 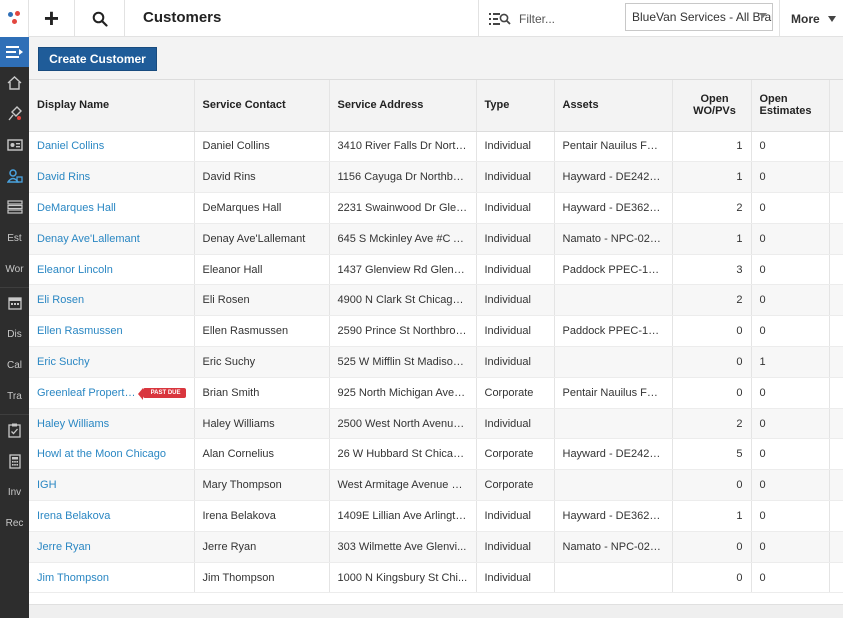 What do you see at coordinates (112, 454) in the screenshot?
I see `customer-name-link: Howl at the Moon Chicago` at bounding box center [112, 454].